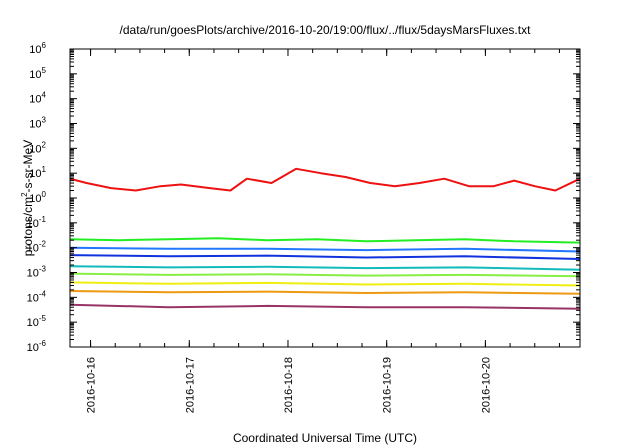 Image resolution: width=640 pixels, height=448 pixels. I want to click on y-tick-label: 10⁴, so click(37, 98).